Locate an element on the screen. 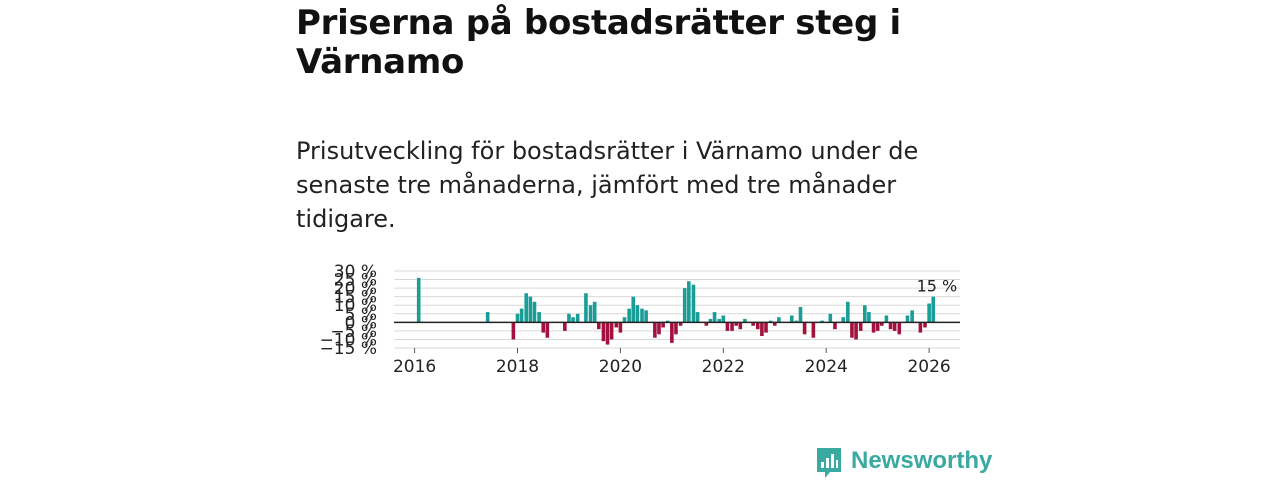 The image size is (1280, 480). header: Priserna på bostadsrätter steg i Värnamo is located at coordinates (636, 43).